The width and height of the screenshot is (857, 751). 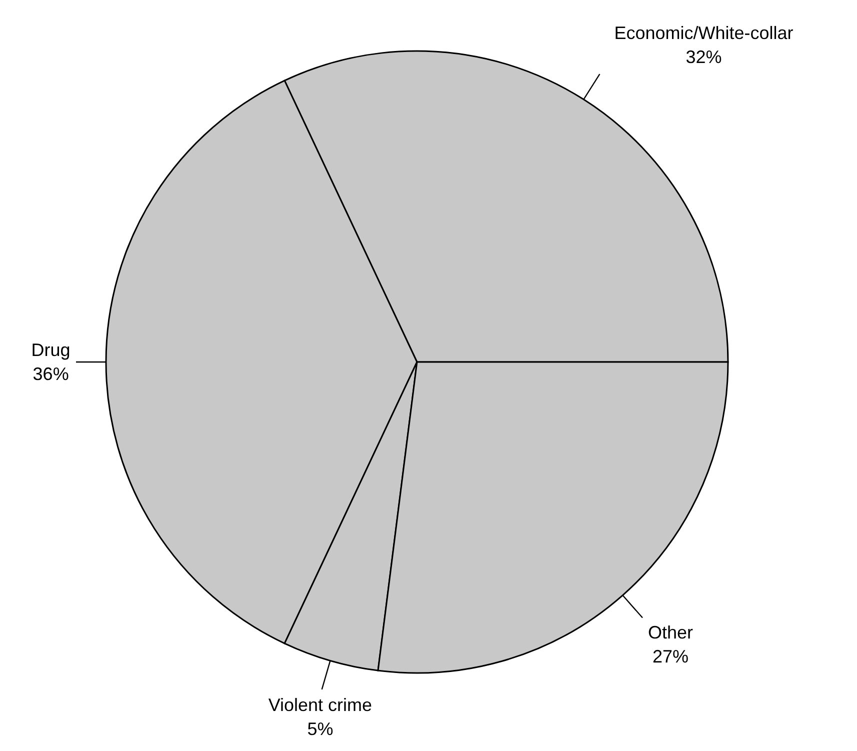 I want to click on slice-label: Economic/White-collar, so click(x=704, y=33).